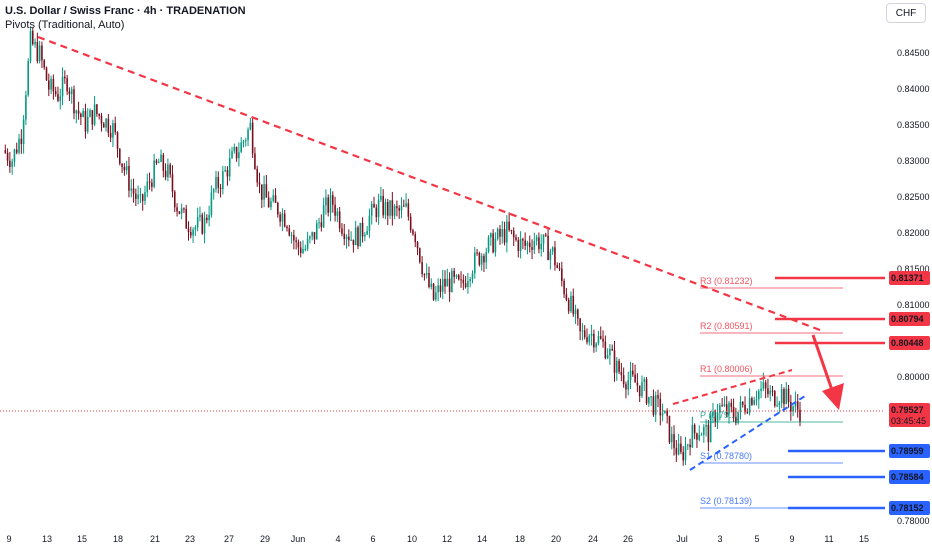 The height and width of the screenshot is (550, 932). What do you see at coordinates (907, 451) in the screenshot?
I see `support-price-label-text: 0.78959` at bounding box center [907, 451].